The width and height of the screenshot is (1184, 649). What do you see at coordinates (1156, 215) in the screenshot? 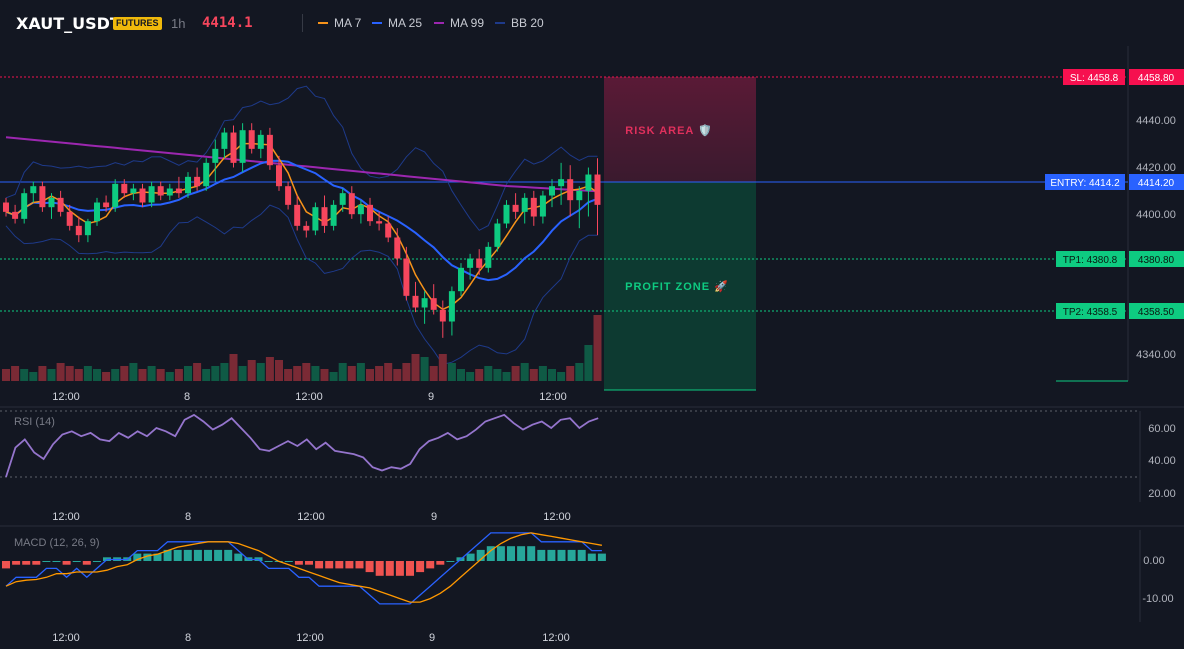
I see `price-axis-label: 4400.00` at bounding box center [1156, 215].